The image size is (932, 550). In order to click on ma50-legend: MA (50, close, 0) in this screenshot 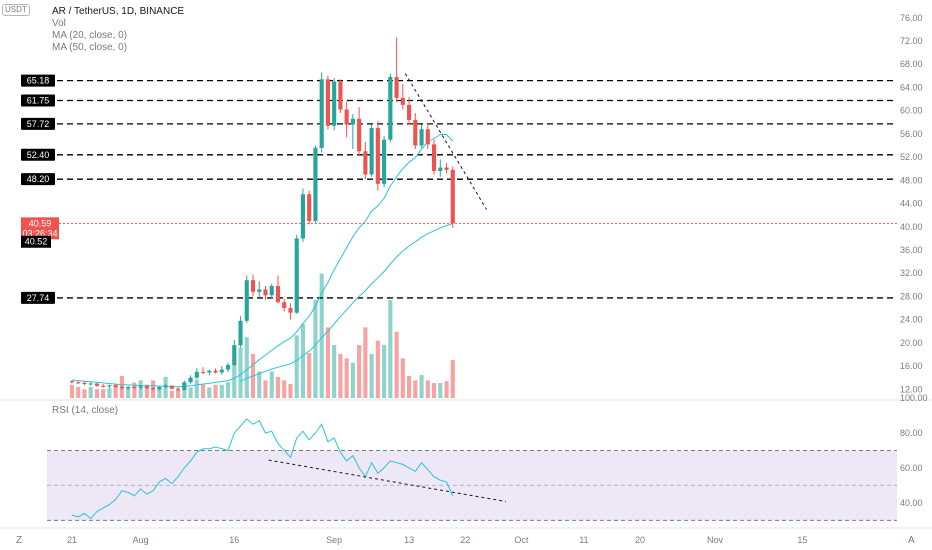, I will do `click(90, 47)`.